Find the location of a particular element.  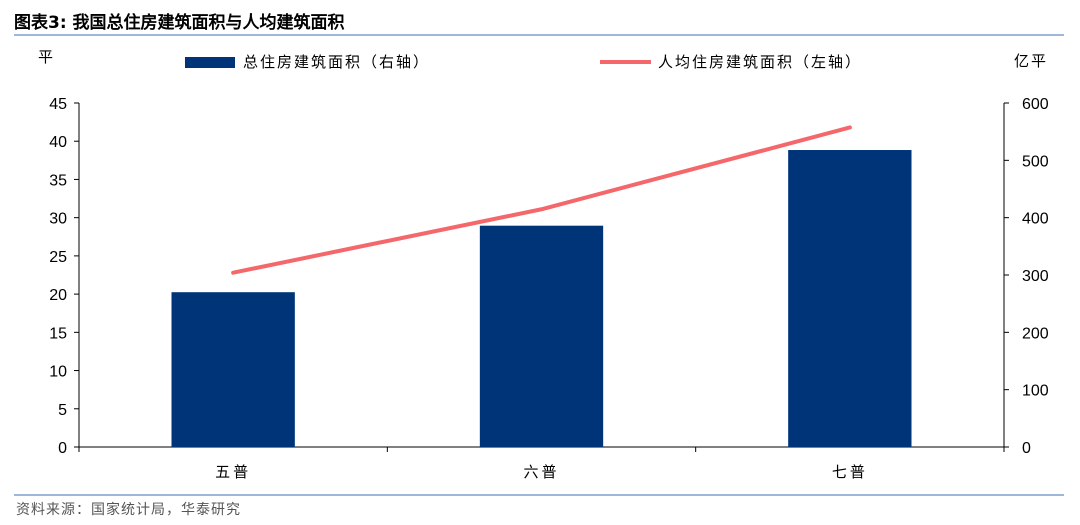

right-tick-label: 500 is located at coordinates (1035, 161).